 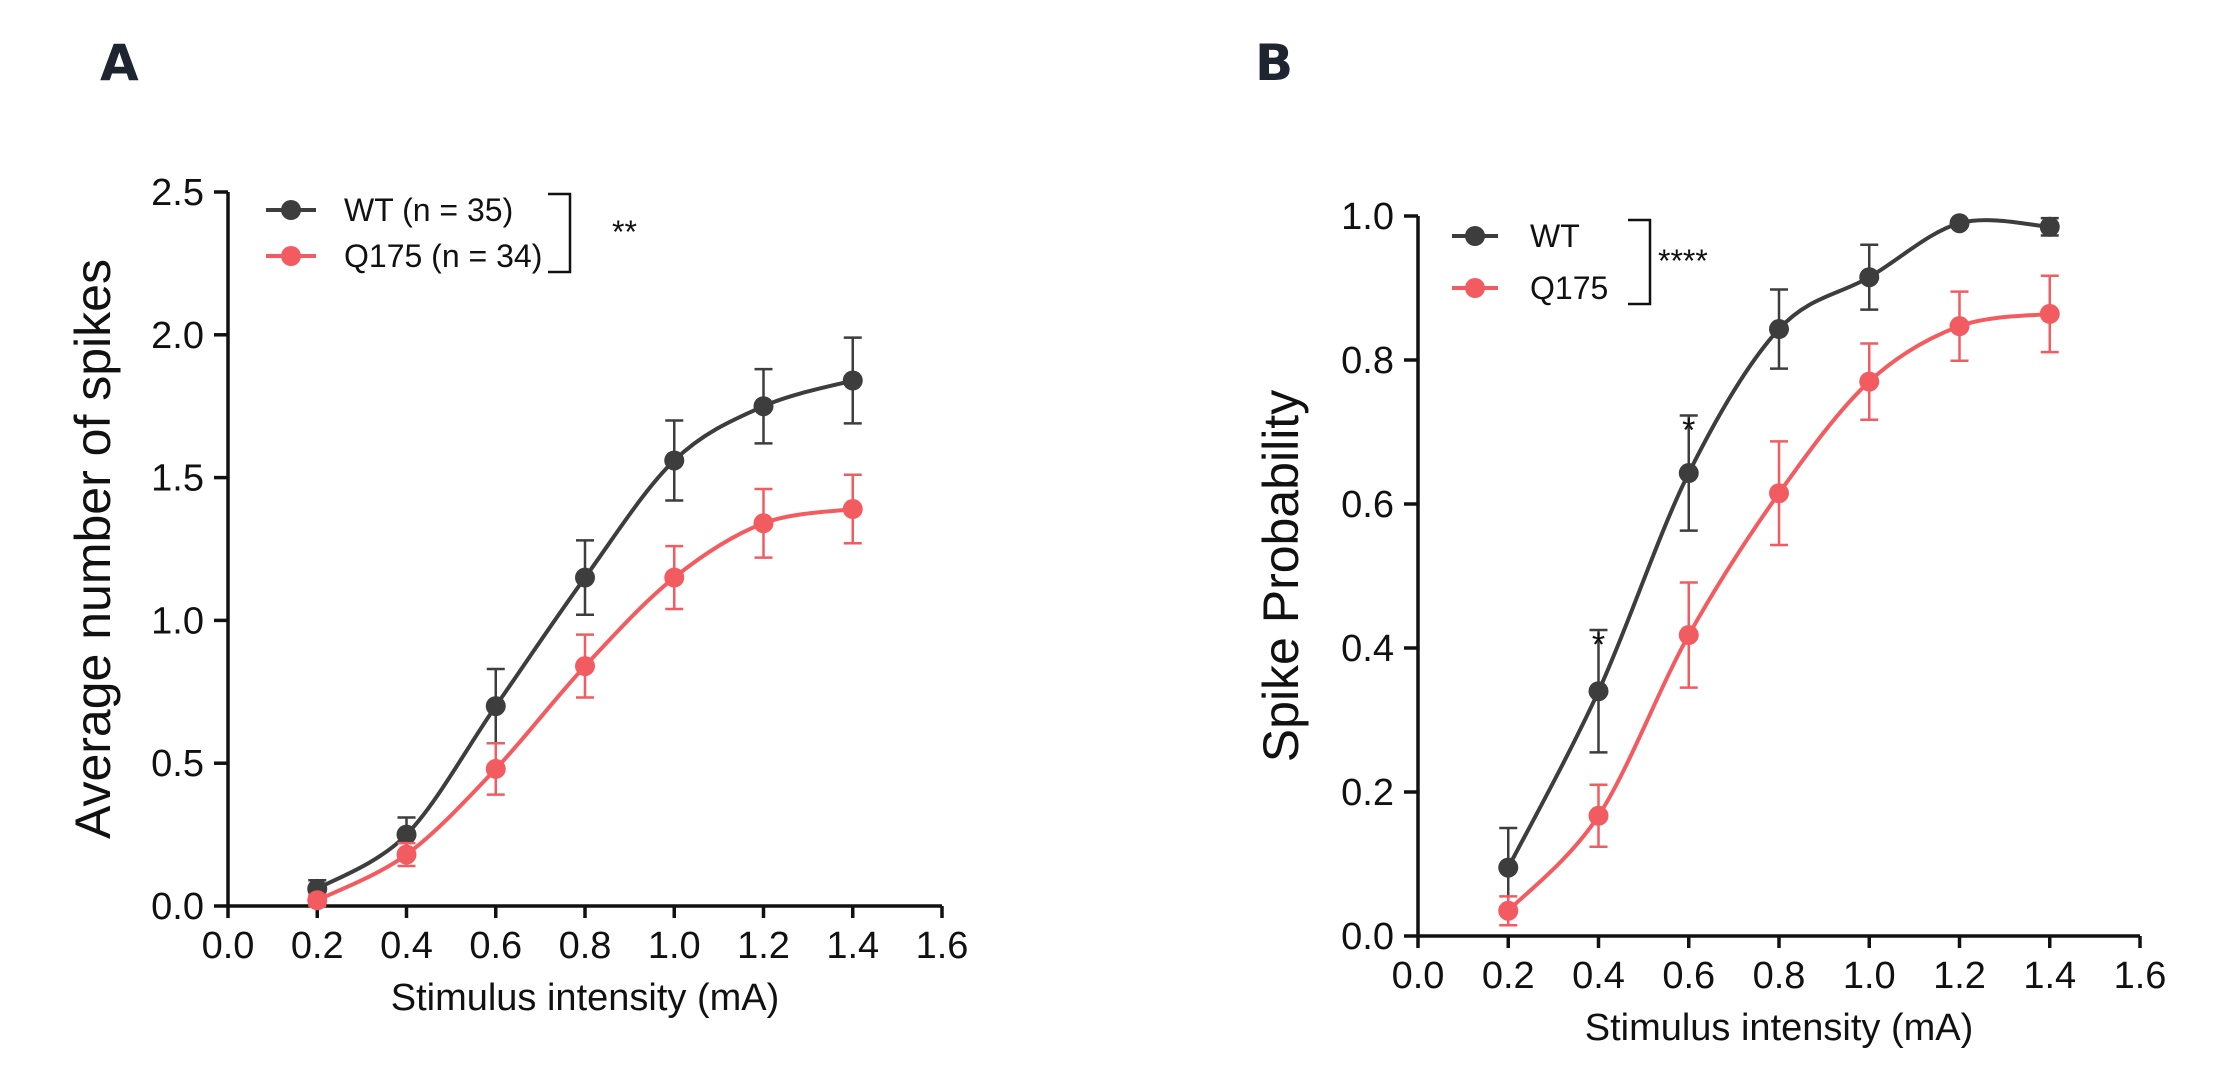 What do you see at coordinates (1640, 262) in the screenshot?
I see `panel-b-significance-bracket` at bounding box center [1640, 262].